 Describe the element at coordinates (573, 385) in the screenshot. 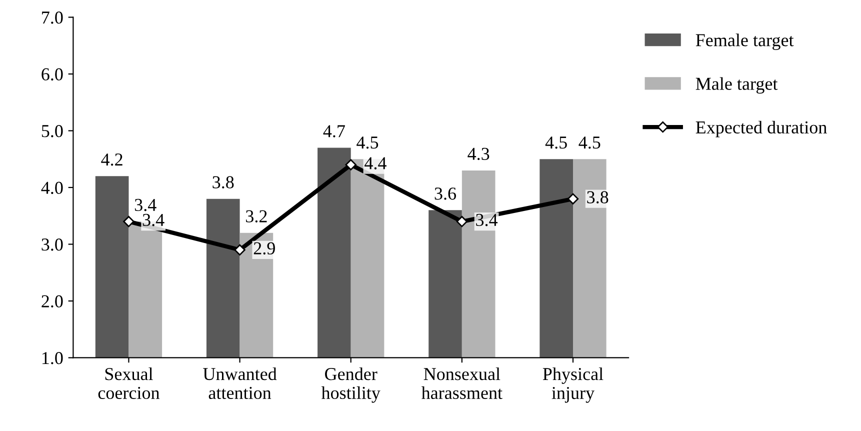

I see `x-tick-label: Physical injury` at that location.